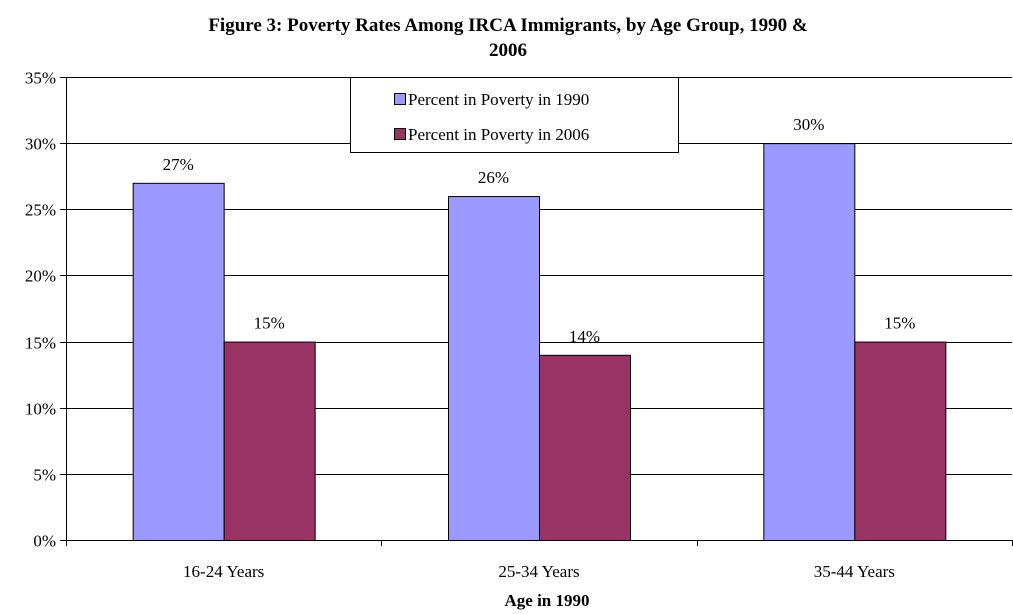 The width and height of the screenshot is (1013, 614). Describe the element at coordinates (538, 571) in the screenshot. I see `x-tick-label: 25-34 Years` at that location.